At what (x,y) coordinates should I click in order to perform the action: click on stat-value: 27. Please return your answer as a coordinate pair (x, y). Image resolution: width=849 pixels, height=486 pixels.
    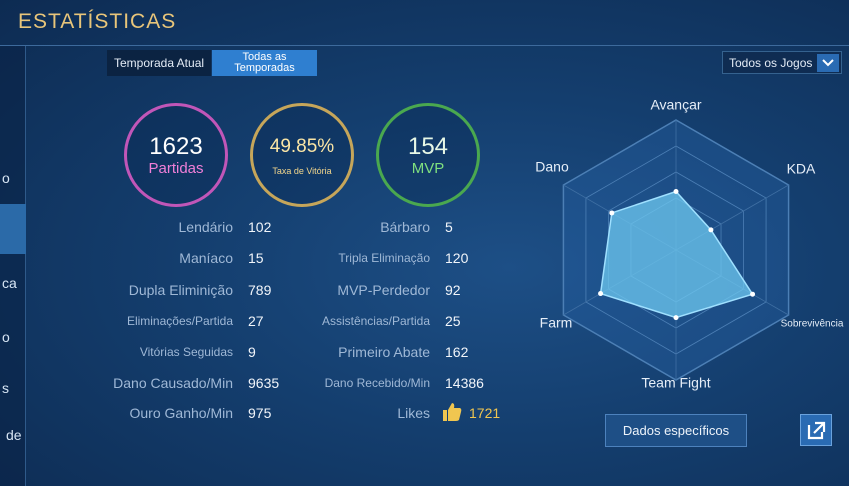
    Looking at the image, I should click on (256, 321).